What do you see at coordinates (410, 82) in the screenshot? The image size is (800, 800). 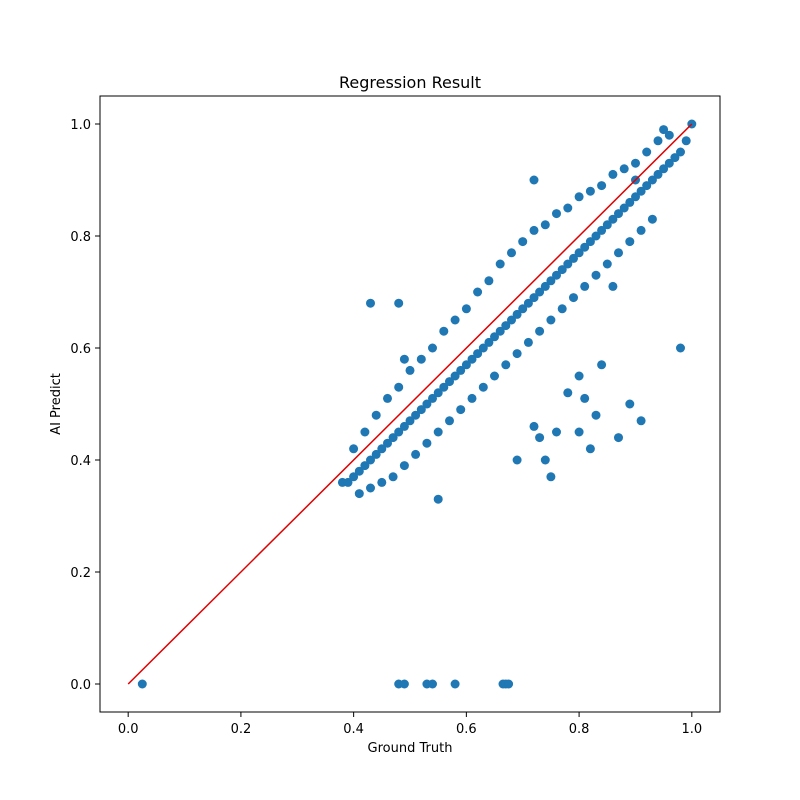 I see `chart-title: Regression Result` at bounding box center [410, 82].